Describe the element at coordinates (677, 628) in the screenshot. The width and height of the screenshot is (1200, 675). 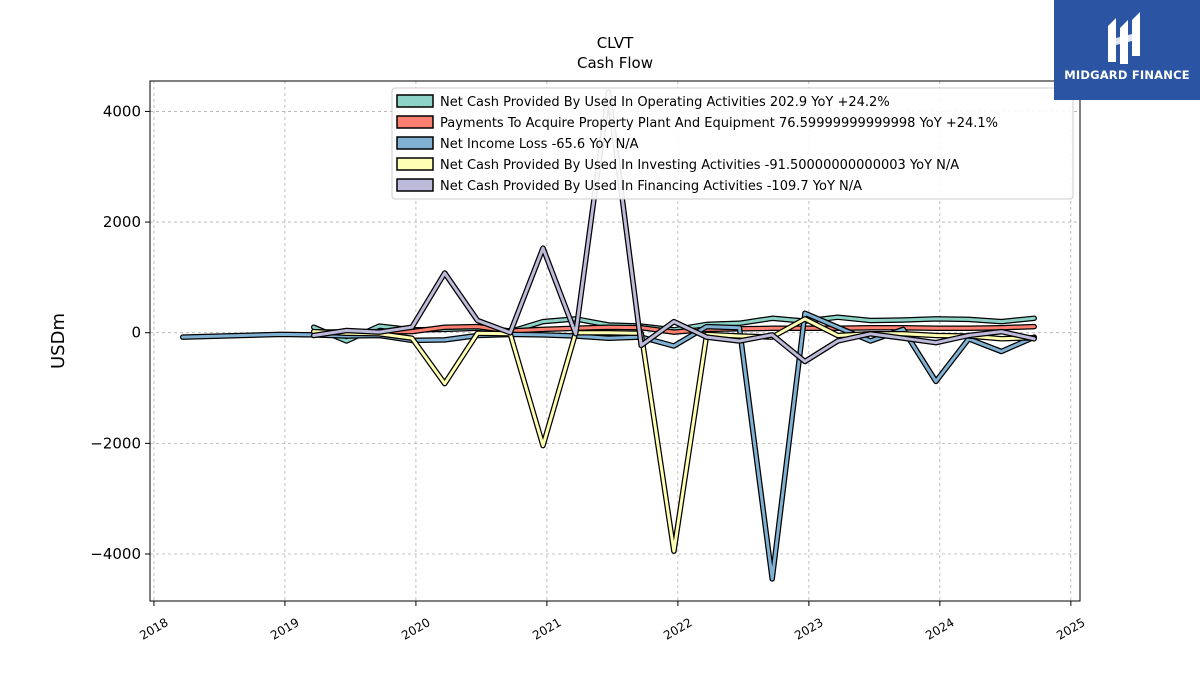
I see `x-tick-label: 2022` at that location.